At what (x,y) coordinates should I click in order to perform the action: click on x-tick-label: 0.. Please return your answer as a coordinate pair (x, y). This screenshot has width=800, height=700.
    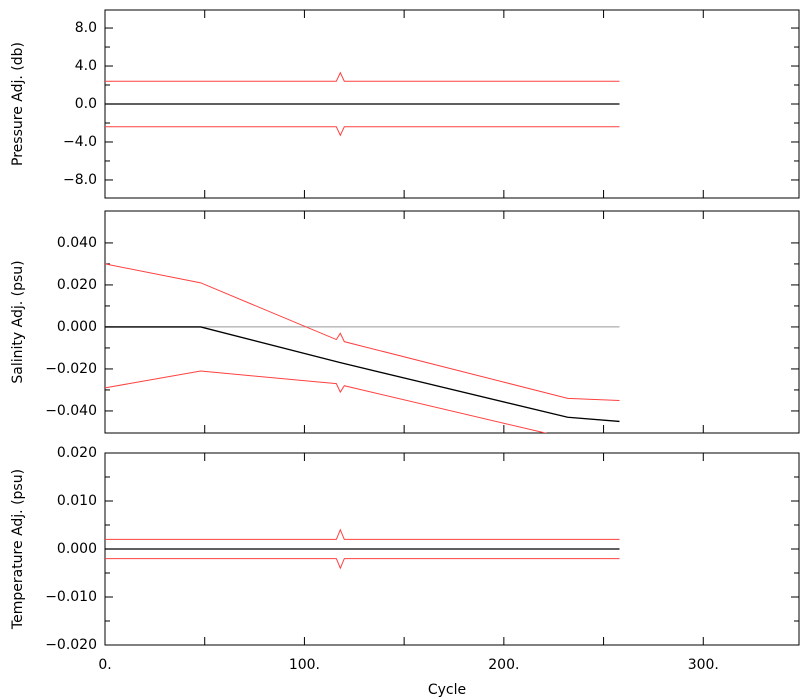
    Looking at the image, I should click on (104, 665).